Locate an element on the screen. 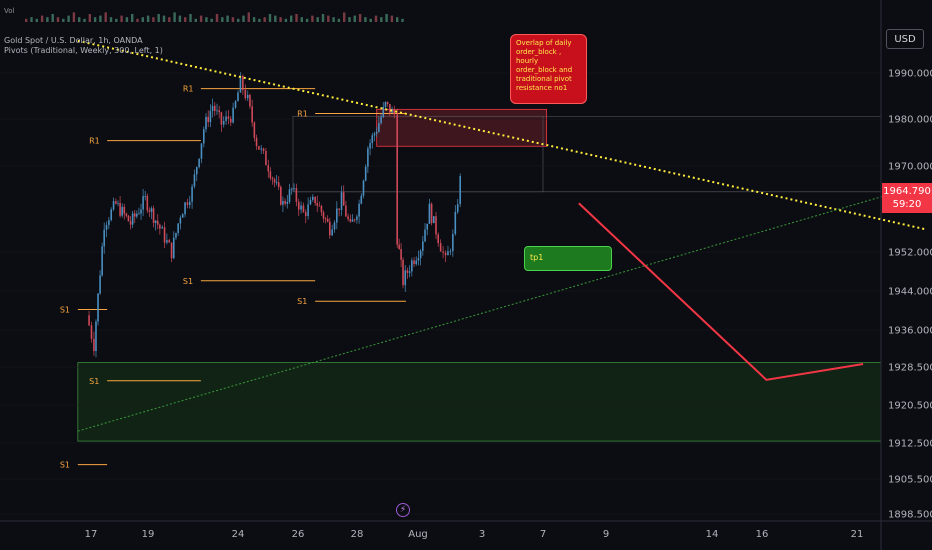  lightning-icon: ⚡ is located at coordinates (403, 510).